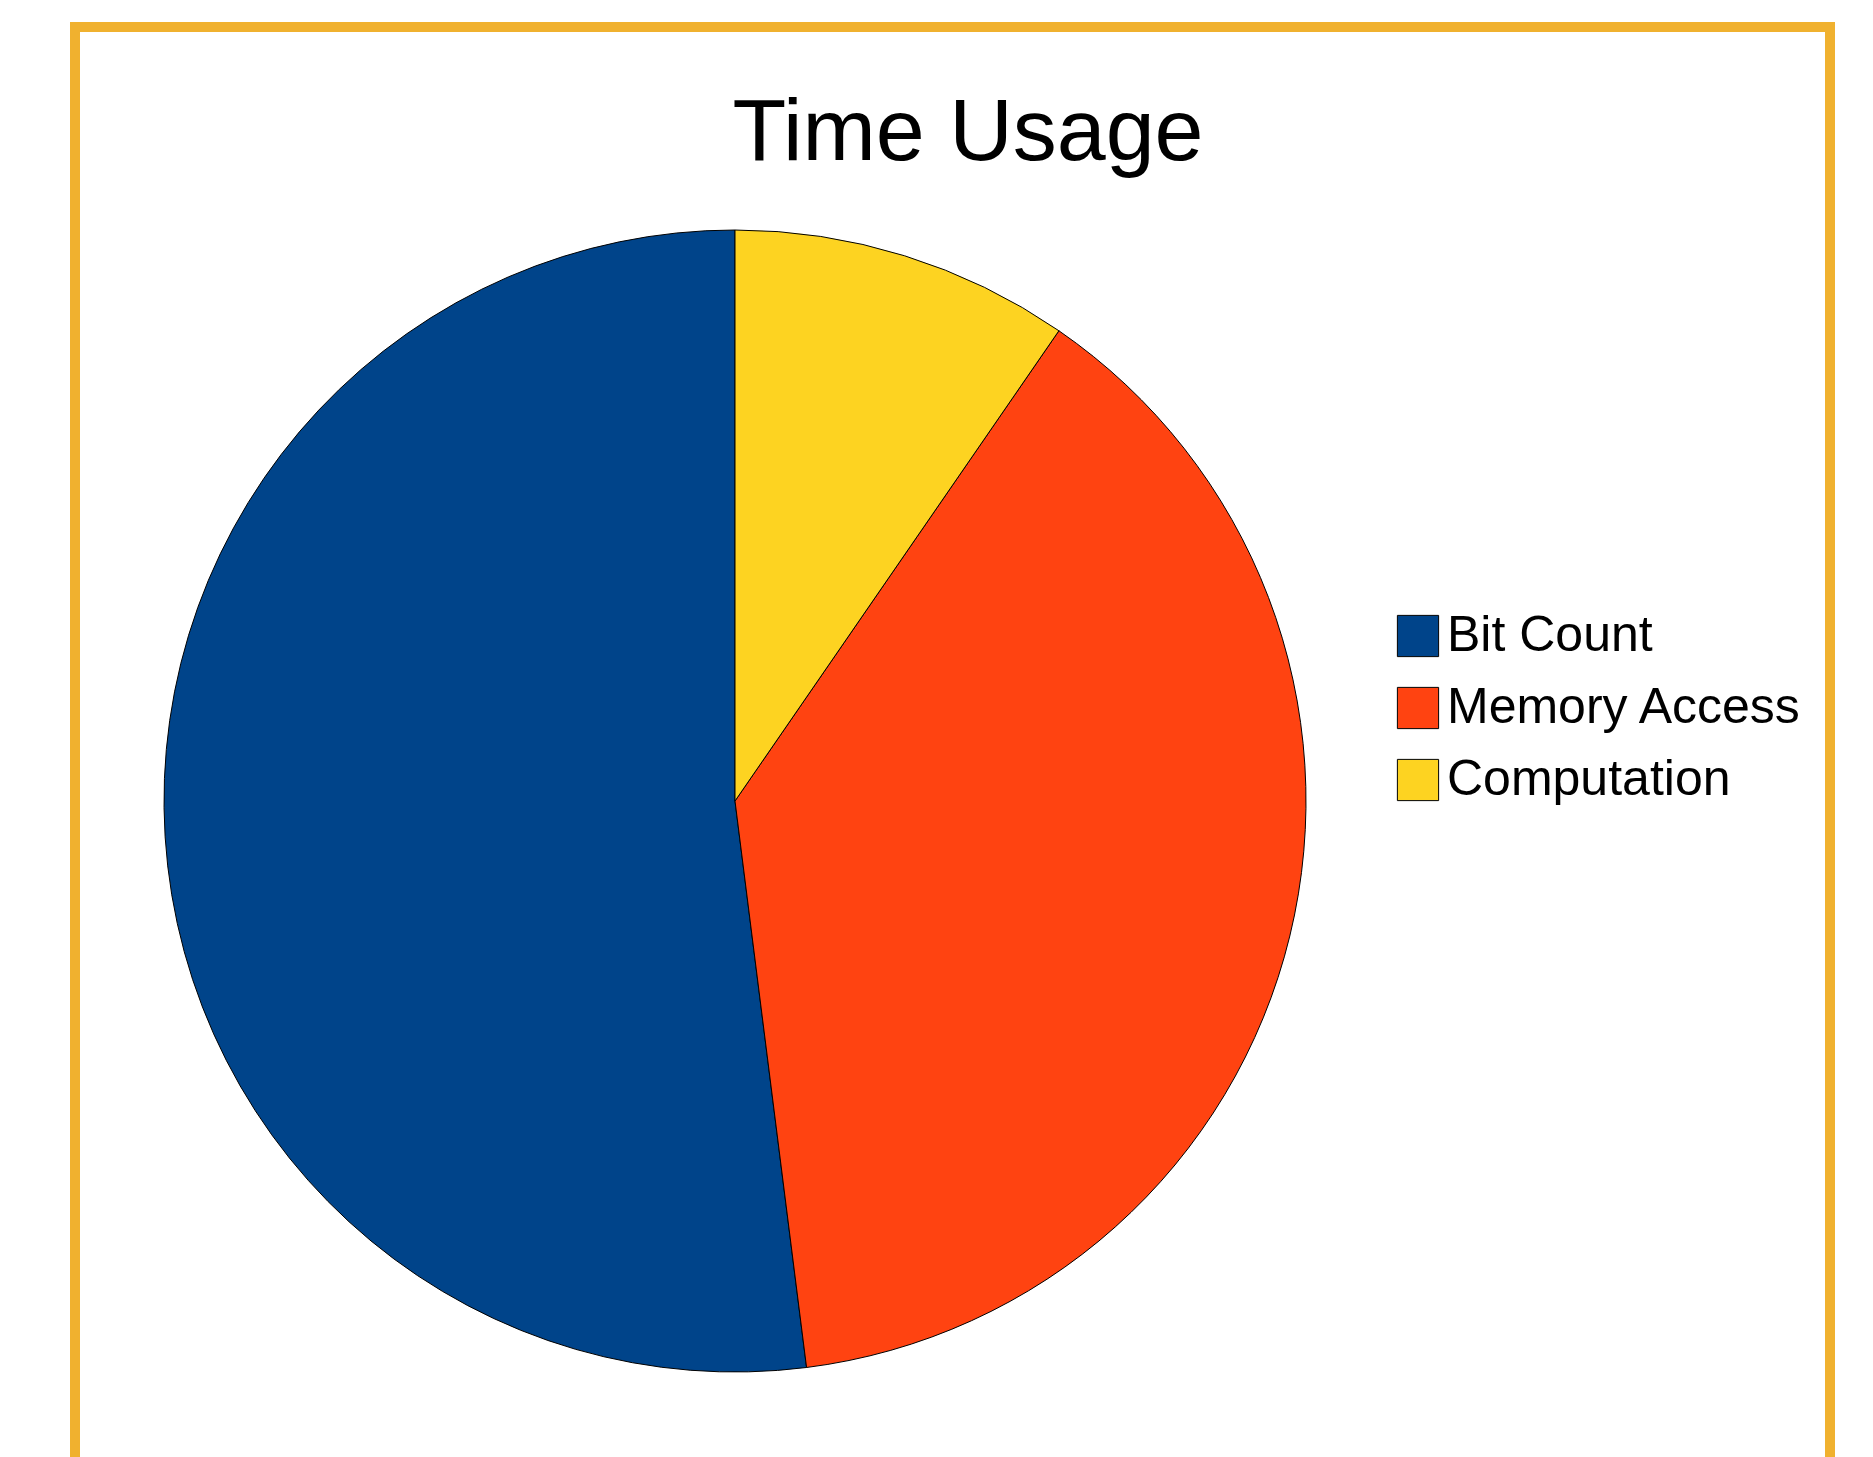 The image size is (1873, 1457). I want to click on legend-label: Computation, so click(1589, 778).